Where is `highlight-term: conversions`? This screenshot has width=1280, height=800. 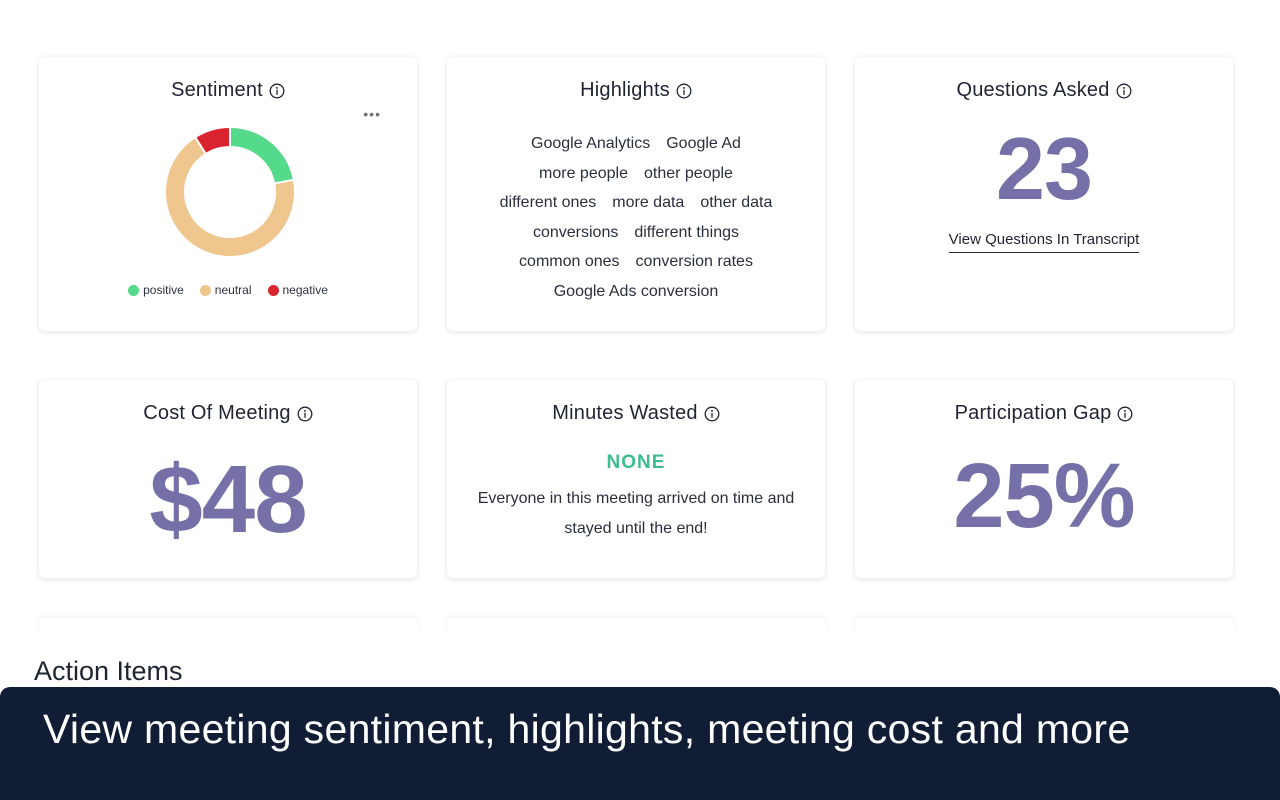 highlight-term: conversions is located at coordinates (575, 232).